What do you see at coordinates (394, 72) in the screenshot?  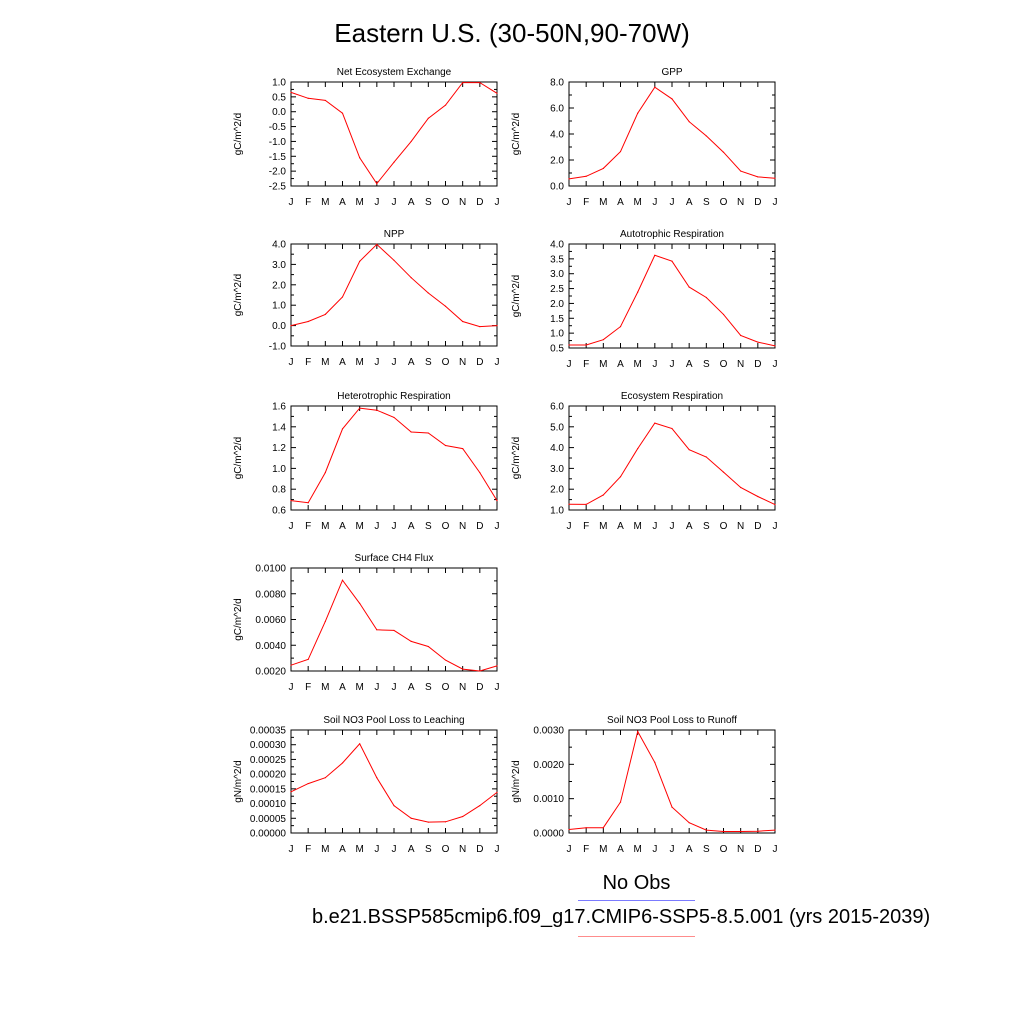 I see `panel-title: Net Ecosystem Exchange` at bounding box center [394, 72].